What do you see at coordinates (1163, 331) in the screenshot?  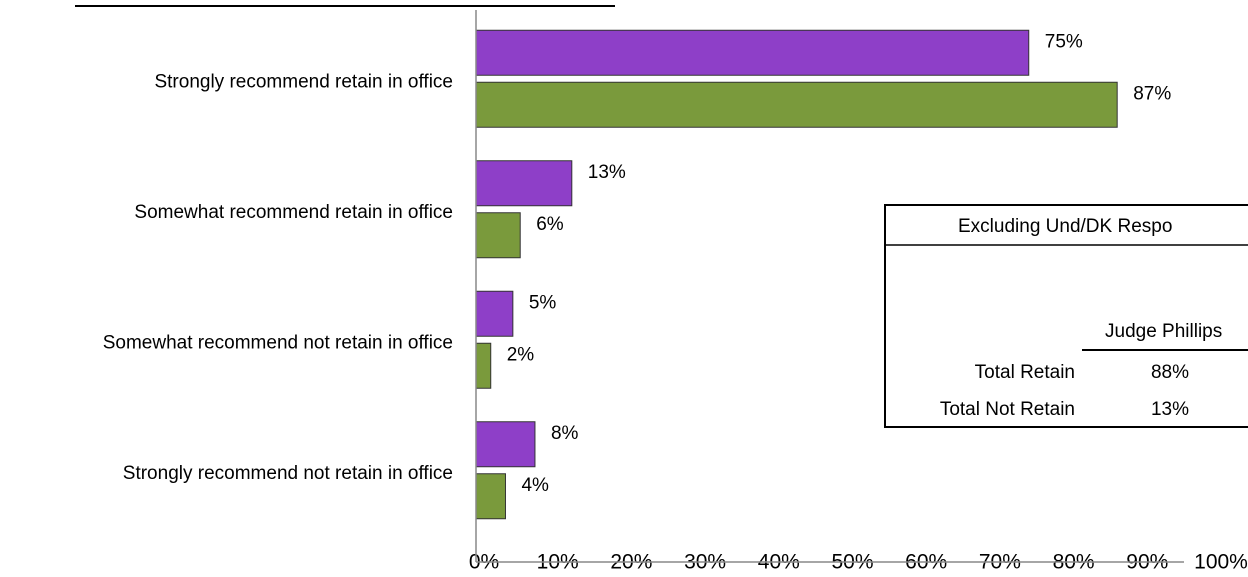 I see `table-header: Judge Phillips` at bounding box center [1163, 331].